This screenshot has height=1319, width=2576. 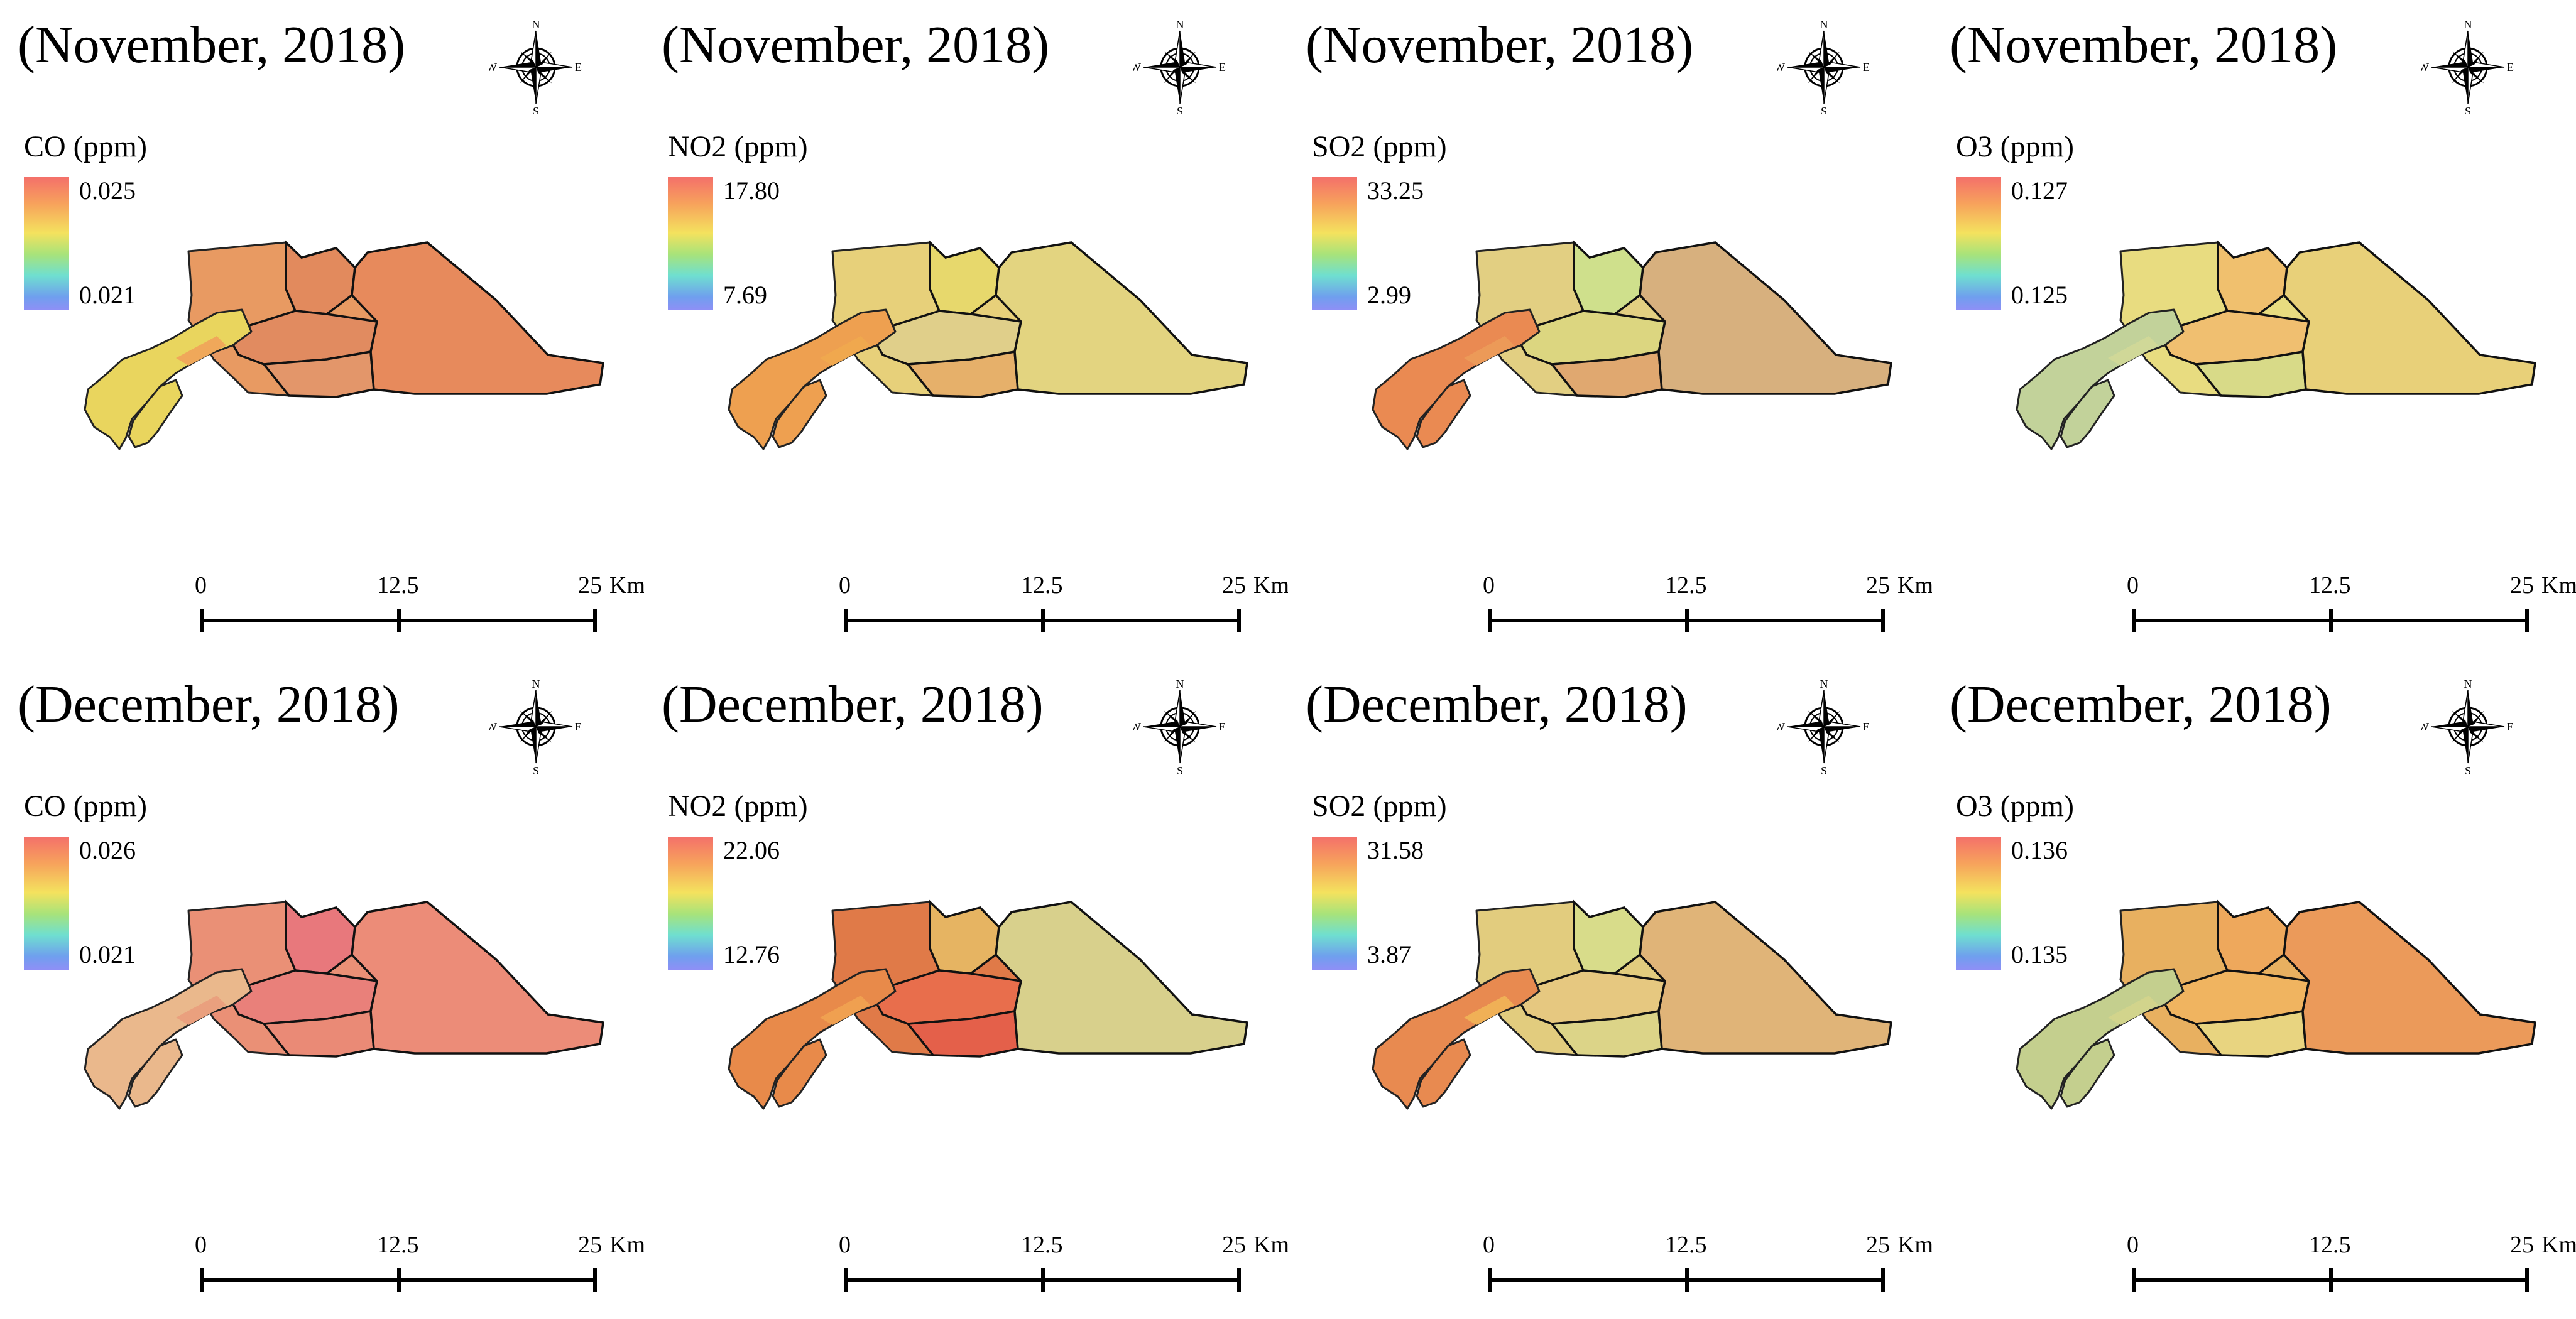 What do you see at coordinates (745, 295) in the screenshot?
I see `legend-min-value: 7.69` at bounding box center [745, 295].